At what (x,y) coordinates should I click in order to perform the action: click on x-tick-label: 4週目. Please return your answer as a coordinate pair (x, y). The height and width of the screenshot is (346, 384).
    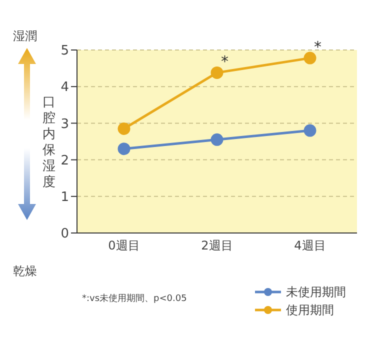
    Looking at the image, I should click on (310, 245).